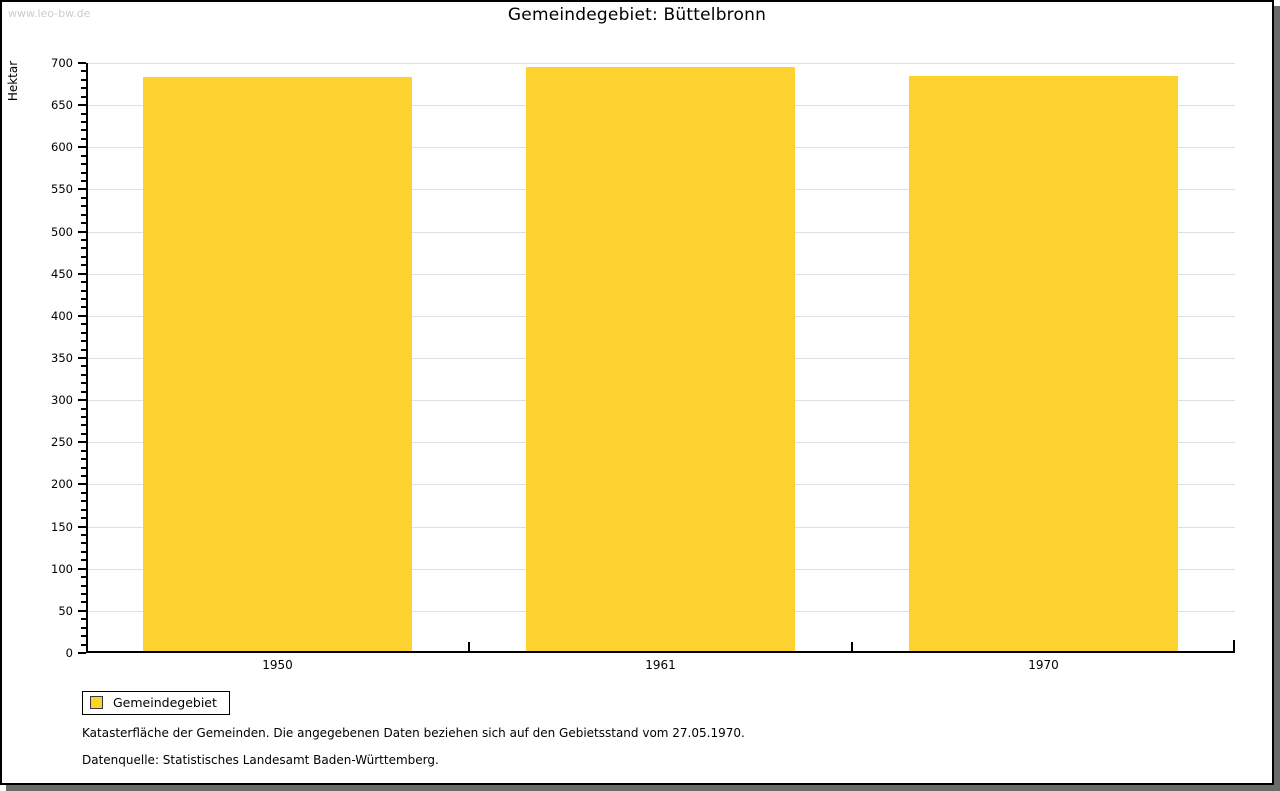 The width and height of the screenshot is (1280, 791). What do you see at coordinates (65, 610) in the screenshot?
I see `y-tick-label-50: 50` at bounding box center [65, 610].